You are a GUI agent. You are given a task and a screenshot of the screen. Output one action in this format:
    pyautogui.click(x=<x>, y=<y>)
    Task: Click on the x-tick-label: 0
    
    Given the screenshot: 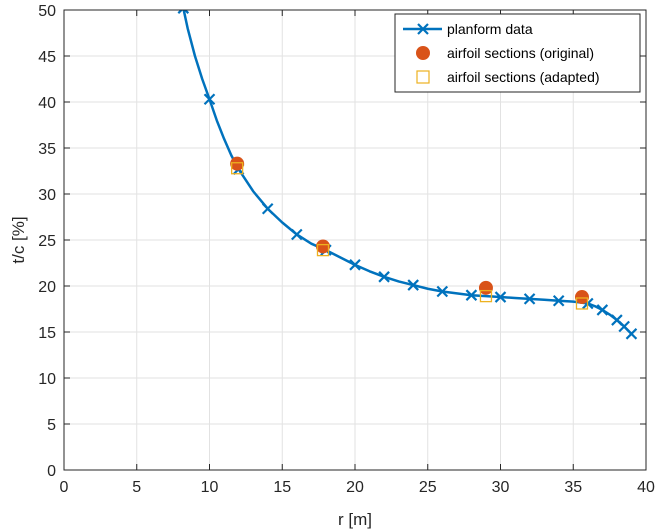 What is the action you would take?
    pyautogui.click(x=64, y=487)
    